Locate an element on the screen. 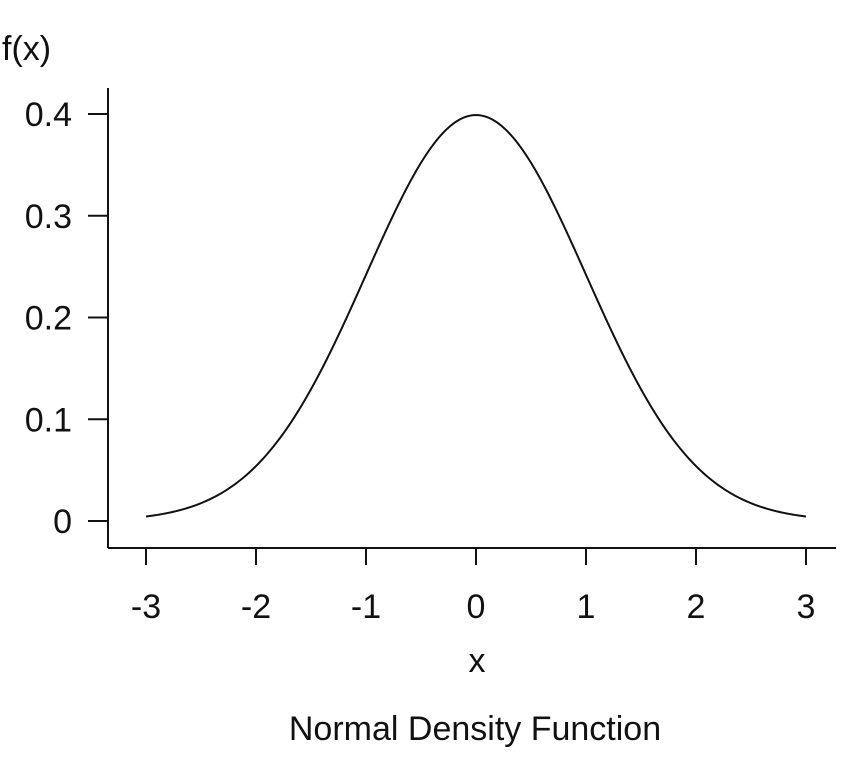 The image size is (860, 771). x-tick-label: 3 is located at coordinates (806, 607).